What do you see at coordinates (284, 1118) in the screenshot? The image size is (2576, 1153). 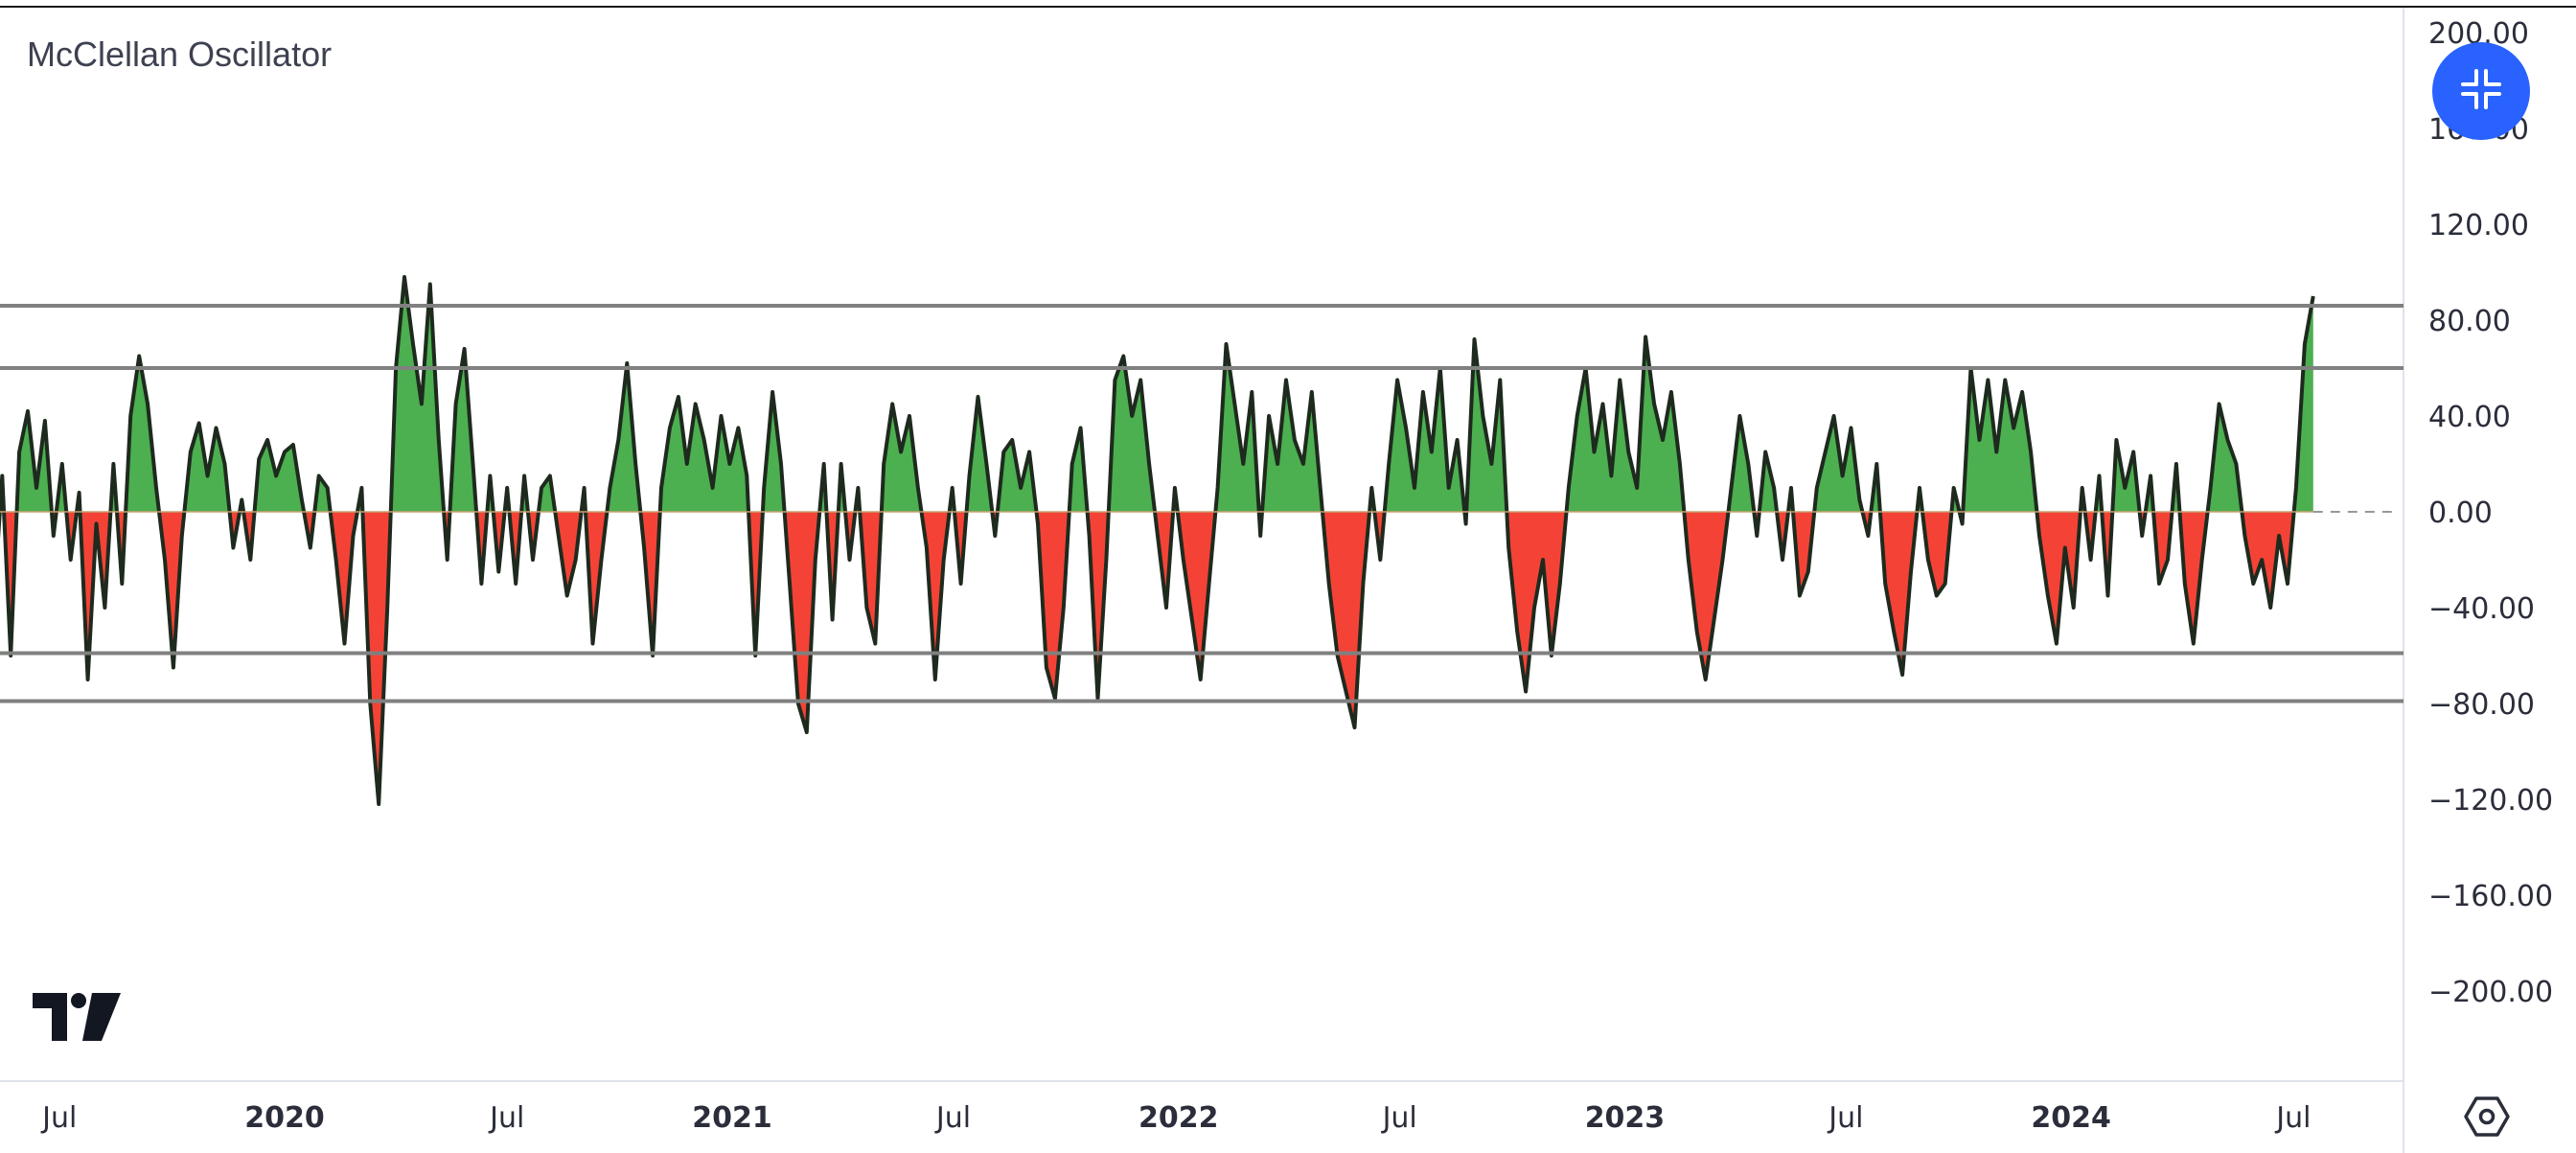 I see `x-tick-label: 2020` at bounding box center [284, 1118].